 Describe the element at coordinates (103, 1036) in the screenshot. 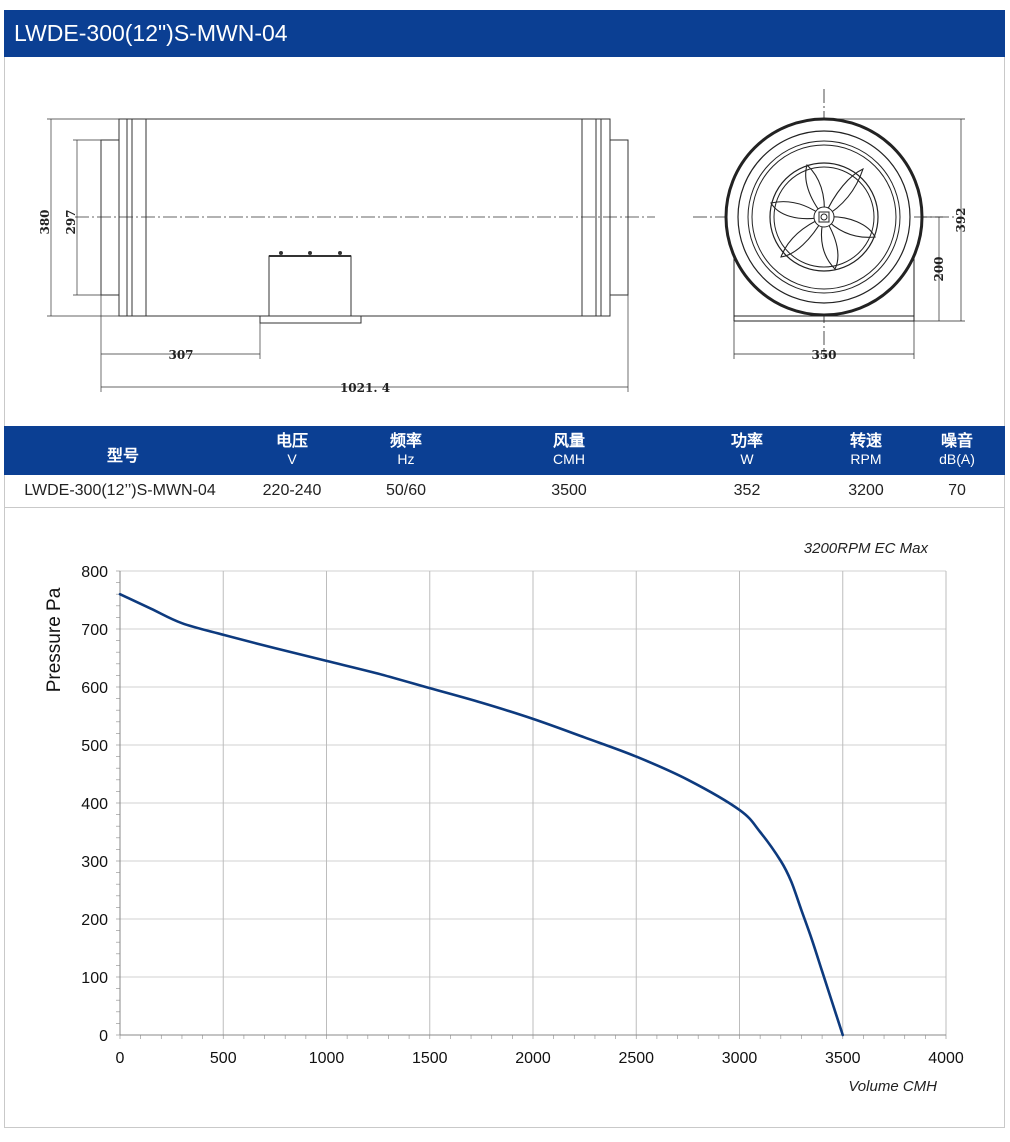

I see `y-tick-label: 0` at that location.